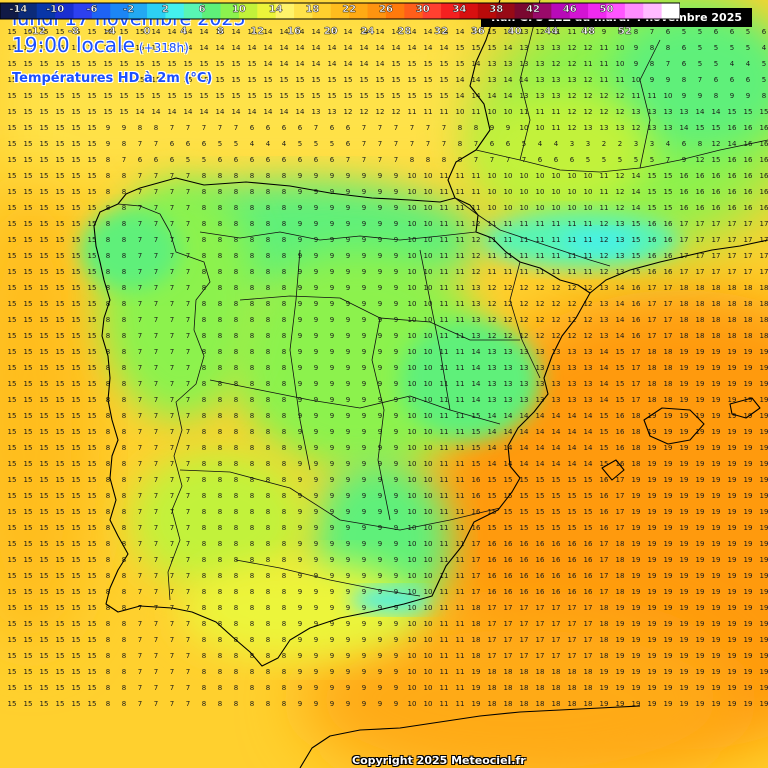  What do you see at coordinates (128, 9) in the screenshot?
I see `legend-label: -2` at bounding box center [128, 9].